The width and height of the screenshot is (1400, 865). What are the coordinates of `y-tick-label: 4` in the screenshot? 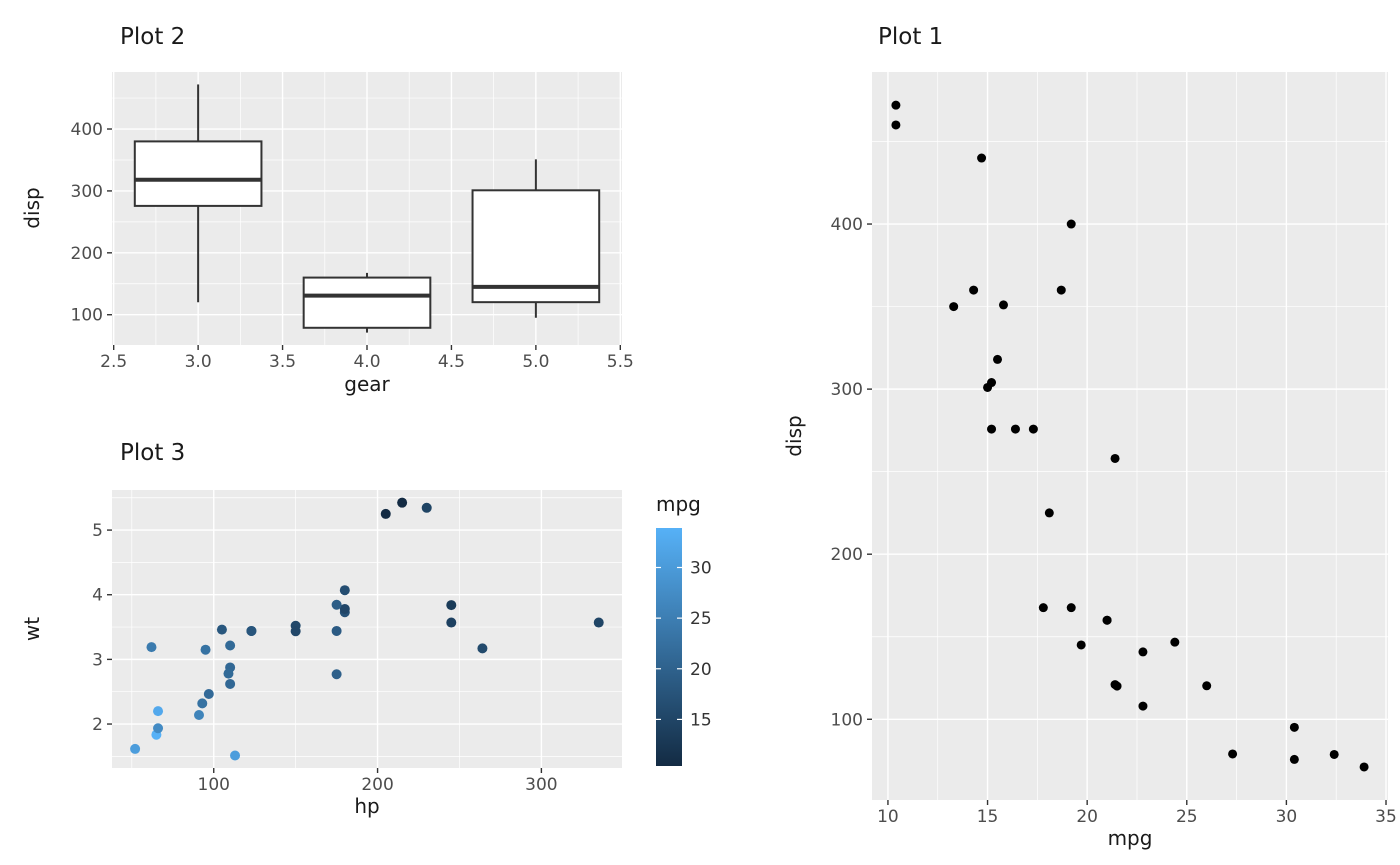 It's located at (97, 596).